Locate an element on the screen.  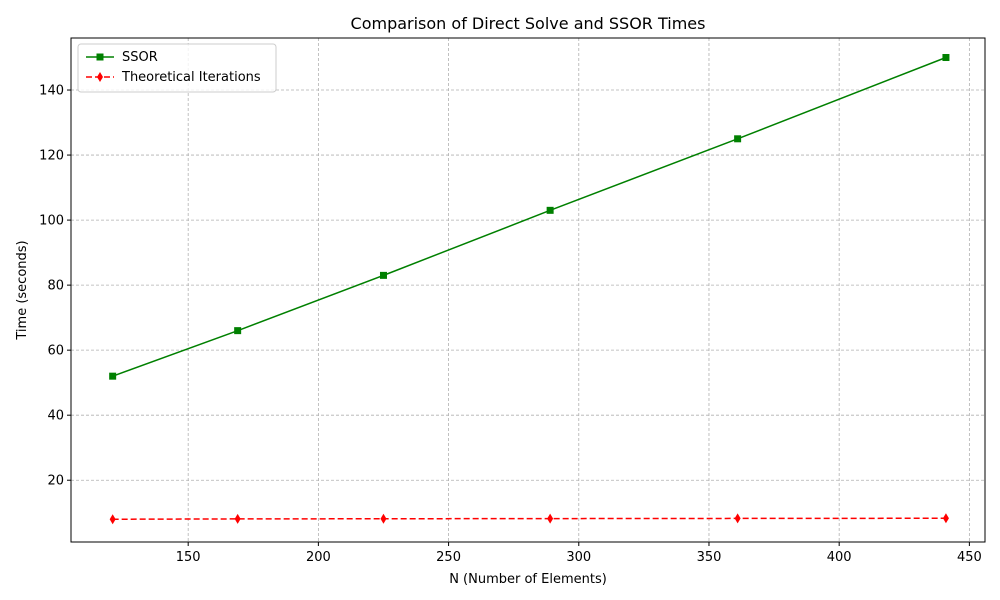
y-tick-label: 100 is located at coordinates (51, 221).